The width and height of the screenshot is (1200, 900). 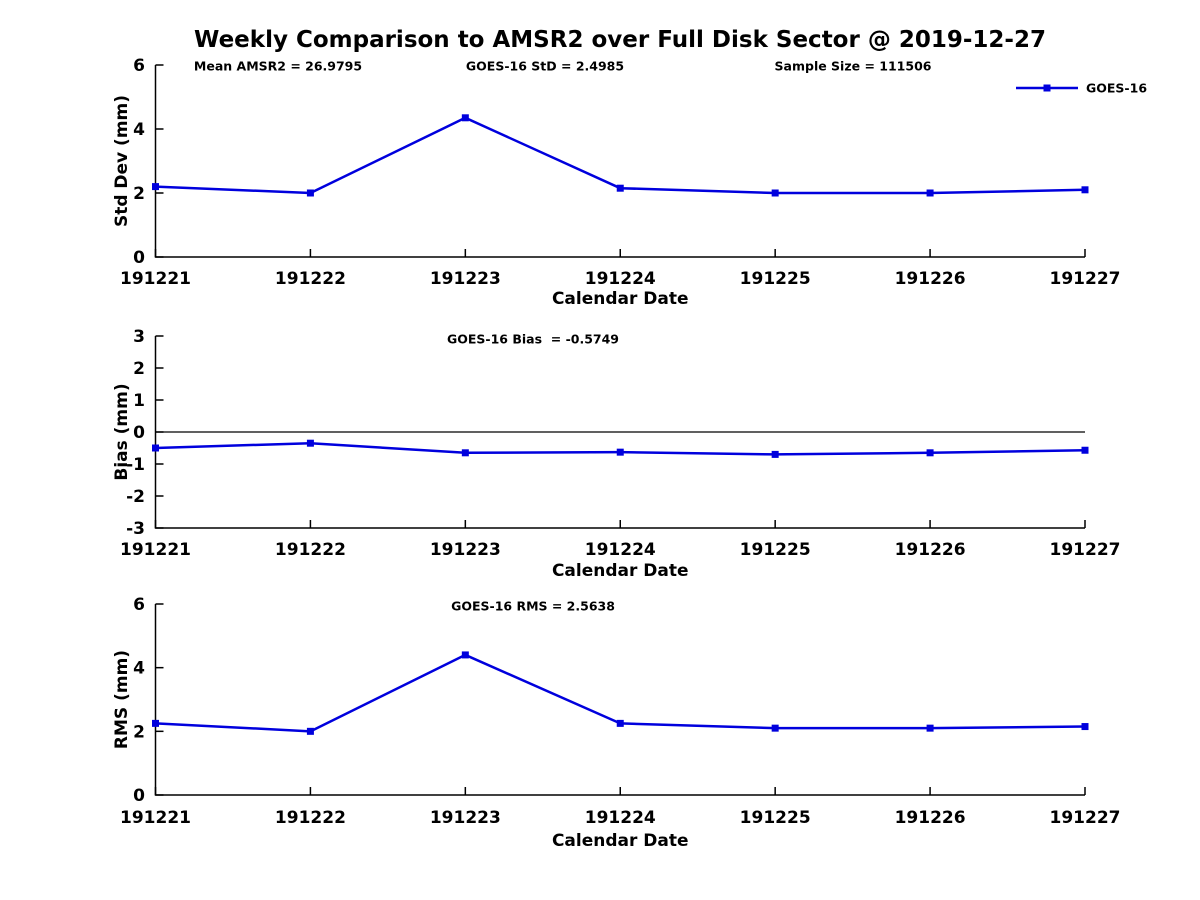 I want to click on legend-label: GOES-16, so click(x=1116, y=87).